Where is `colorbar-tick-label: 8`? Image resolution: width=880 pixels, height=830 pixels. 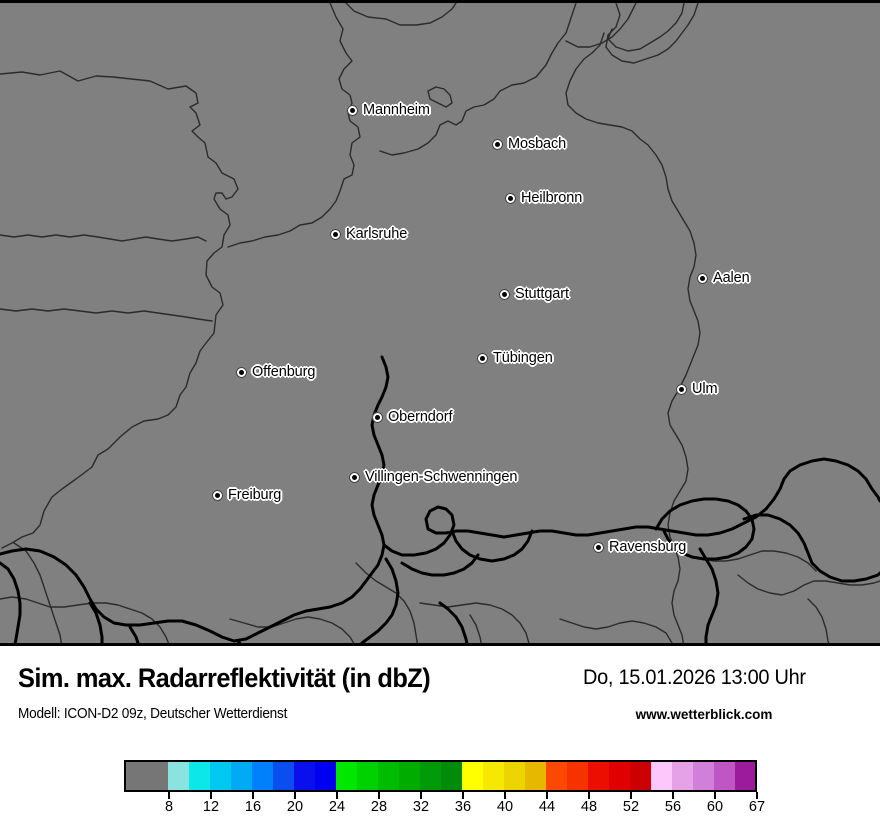
colorbar-tick-label: 8 is located at coordinates (169, 807).